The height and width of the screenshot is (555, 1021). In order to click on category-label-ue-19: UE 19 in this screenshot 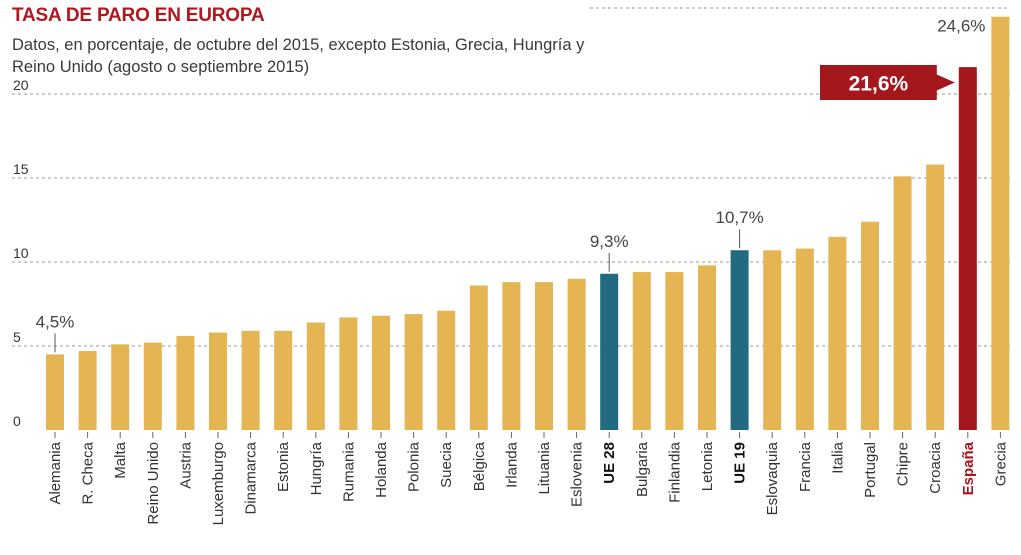, I will do `click(740, 463)`.